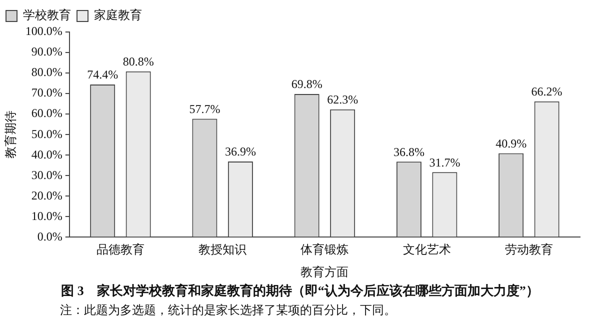 The image size is (600, 335). Describe the element at coordinates (408, 151) in the screenshot. I see `data-label: 36.8%` at that location.